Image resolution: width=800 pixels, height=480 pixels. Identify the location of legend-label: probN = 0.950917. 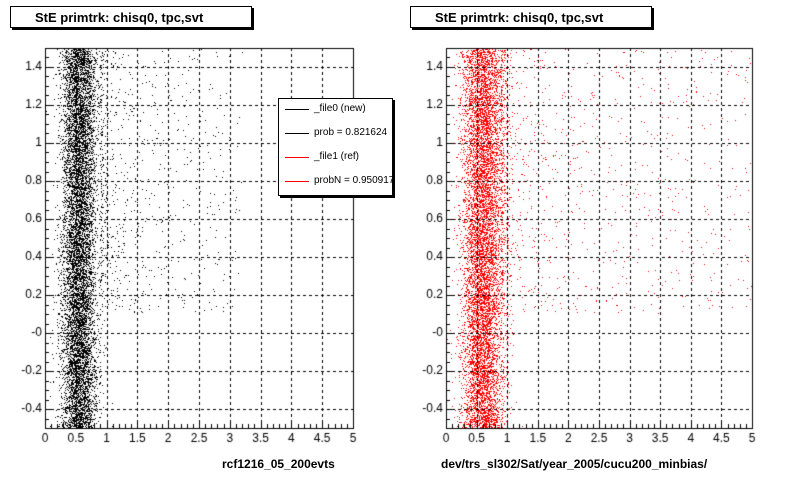
(353, 180).